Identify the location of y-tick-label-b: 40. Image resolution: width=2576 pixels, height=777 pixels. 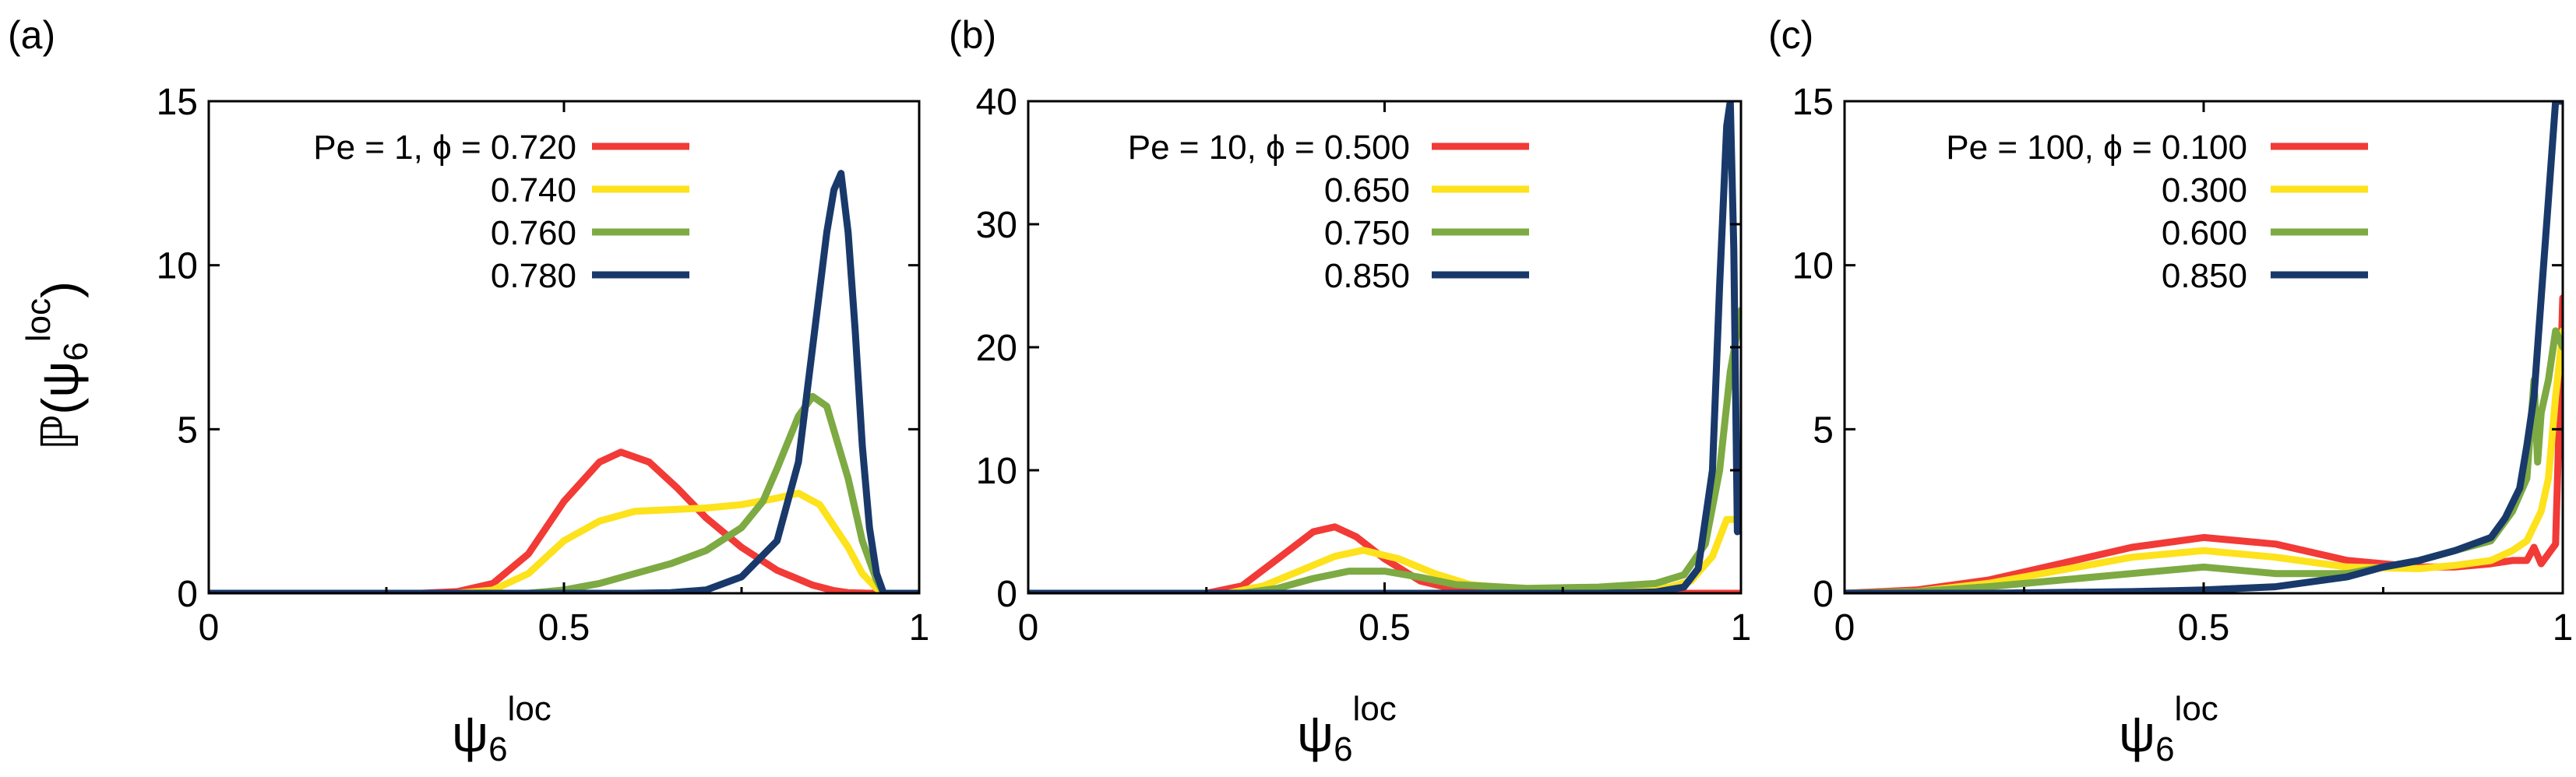
(996, 102).